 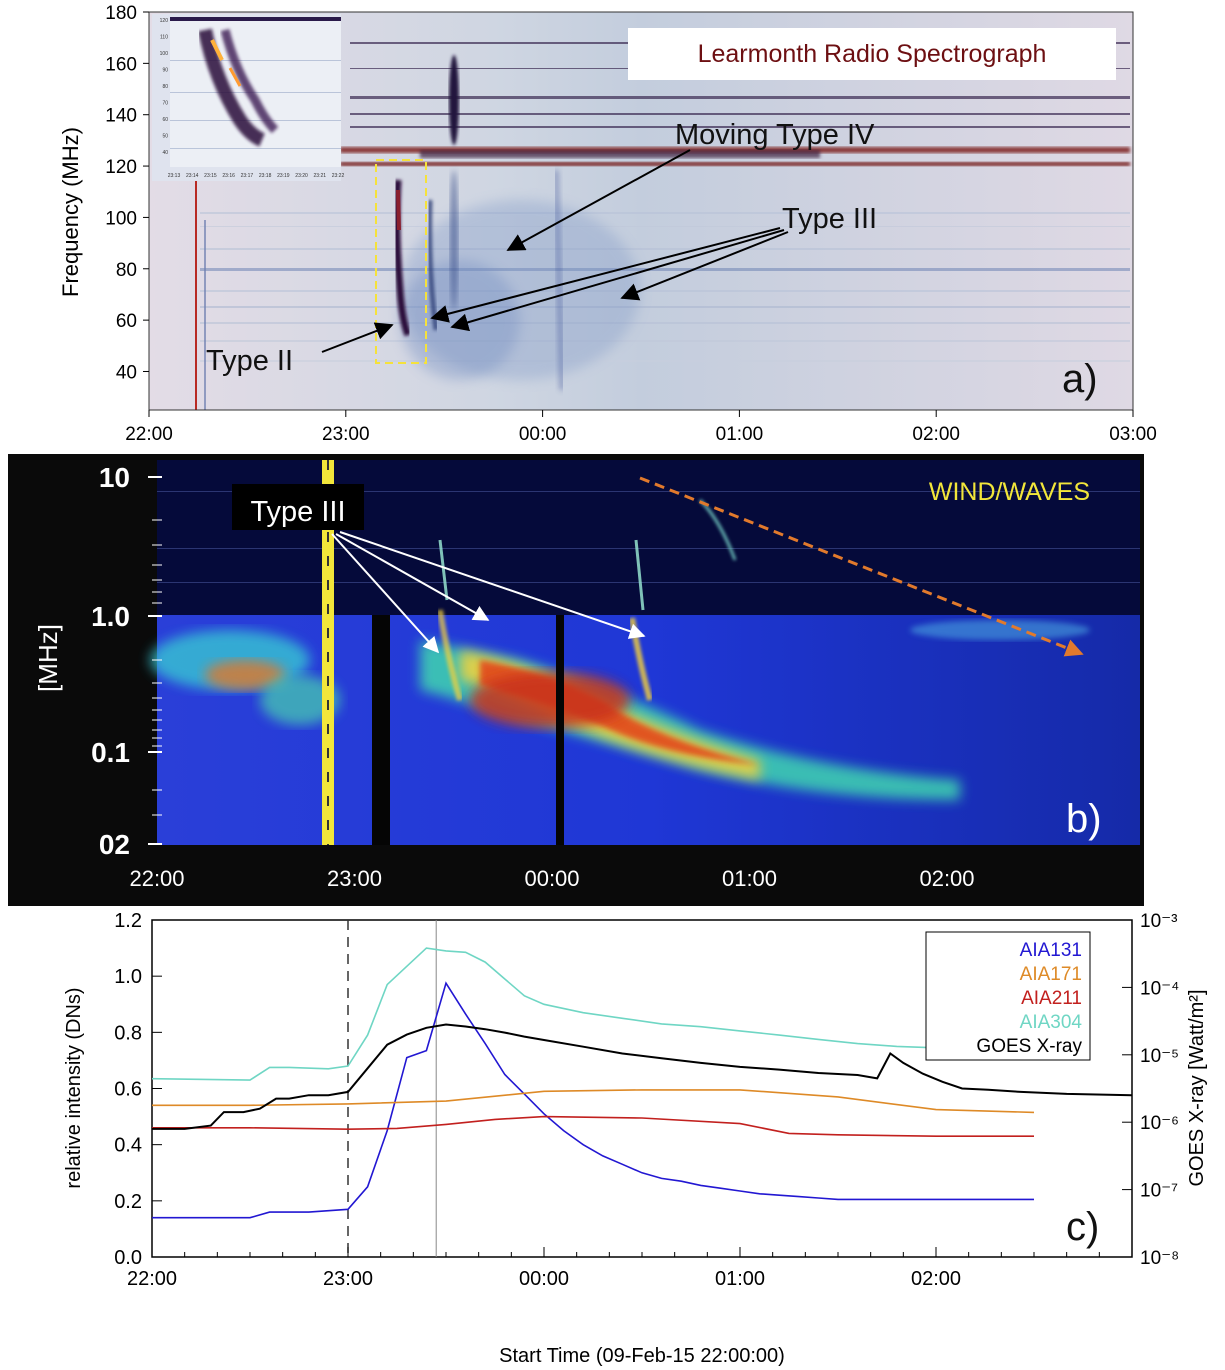 What do you see at coordinates (749, 878) in the screenshot?
I see `b-xtick-label: 01:00` at bounding box center [749, 878].